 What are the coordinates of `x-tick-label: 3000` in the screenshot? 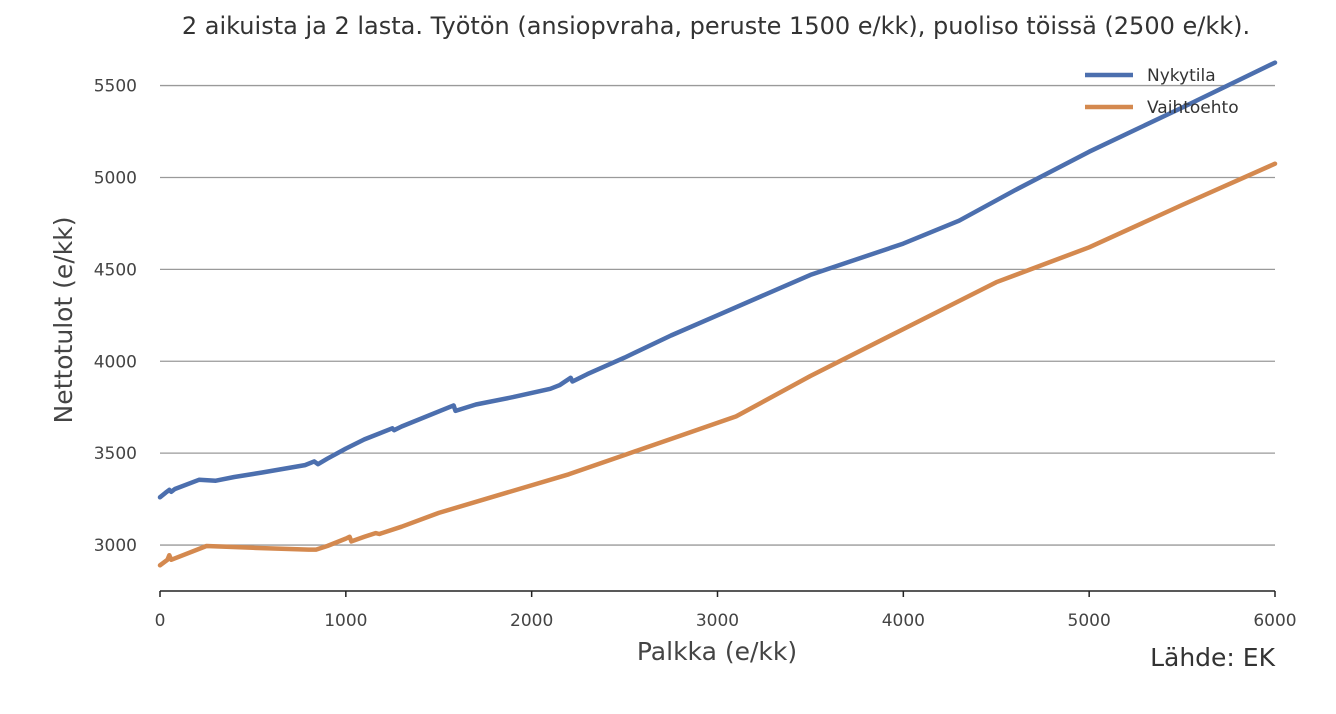 It's located at (717, 621).